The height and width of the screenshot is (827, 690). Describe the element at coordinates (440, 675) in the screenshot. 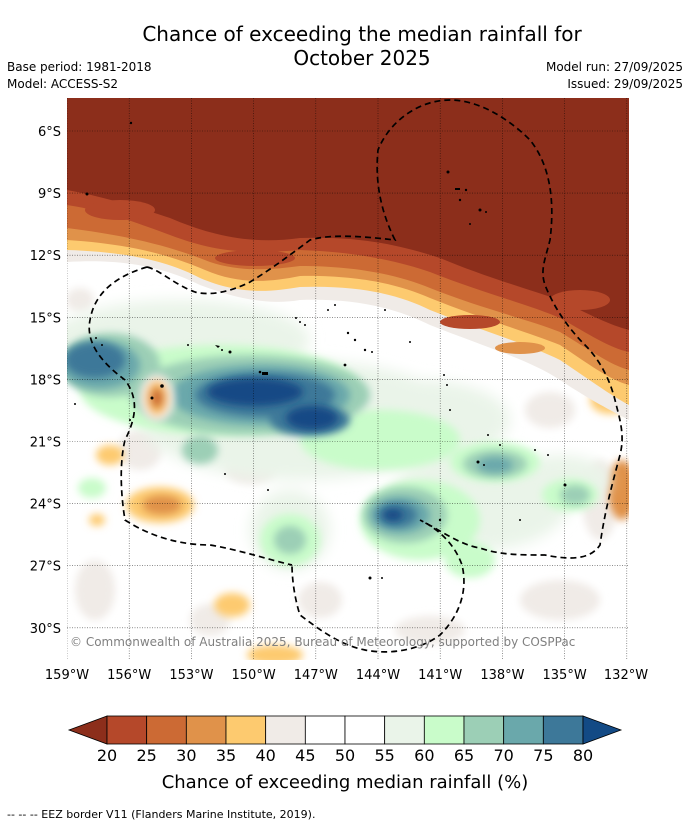

I see `longitude-label: 141°W` at that location.